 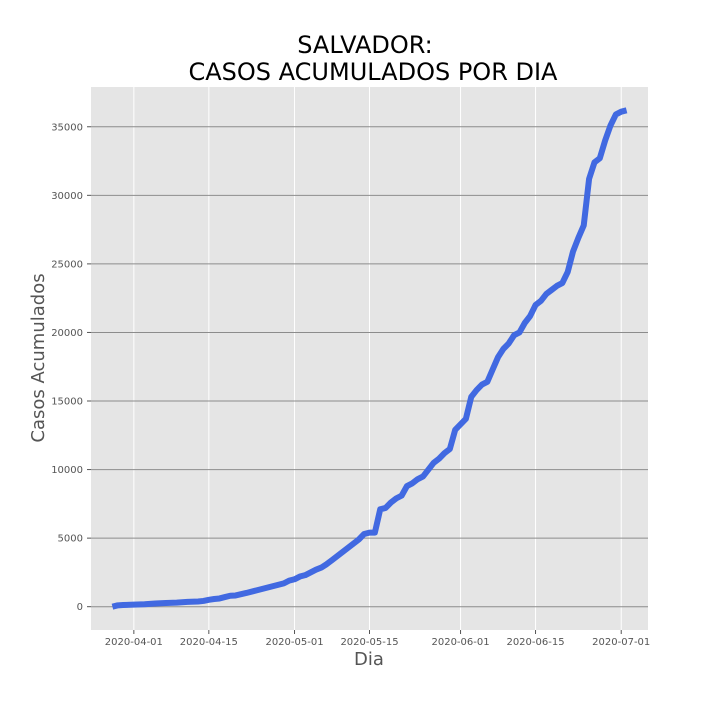 What do you see at coordinates (535, 642) in the screenshot?
I see `x-tick-label: 2020-06-15` at bounding box center [535, 642].